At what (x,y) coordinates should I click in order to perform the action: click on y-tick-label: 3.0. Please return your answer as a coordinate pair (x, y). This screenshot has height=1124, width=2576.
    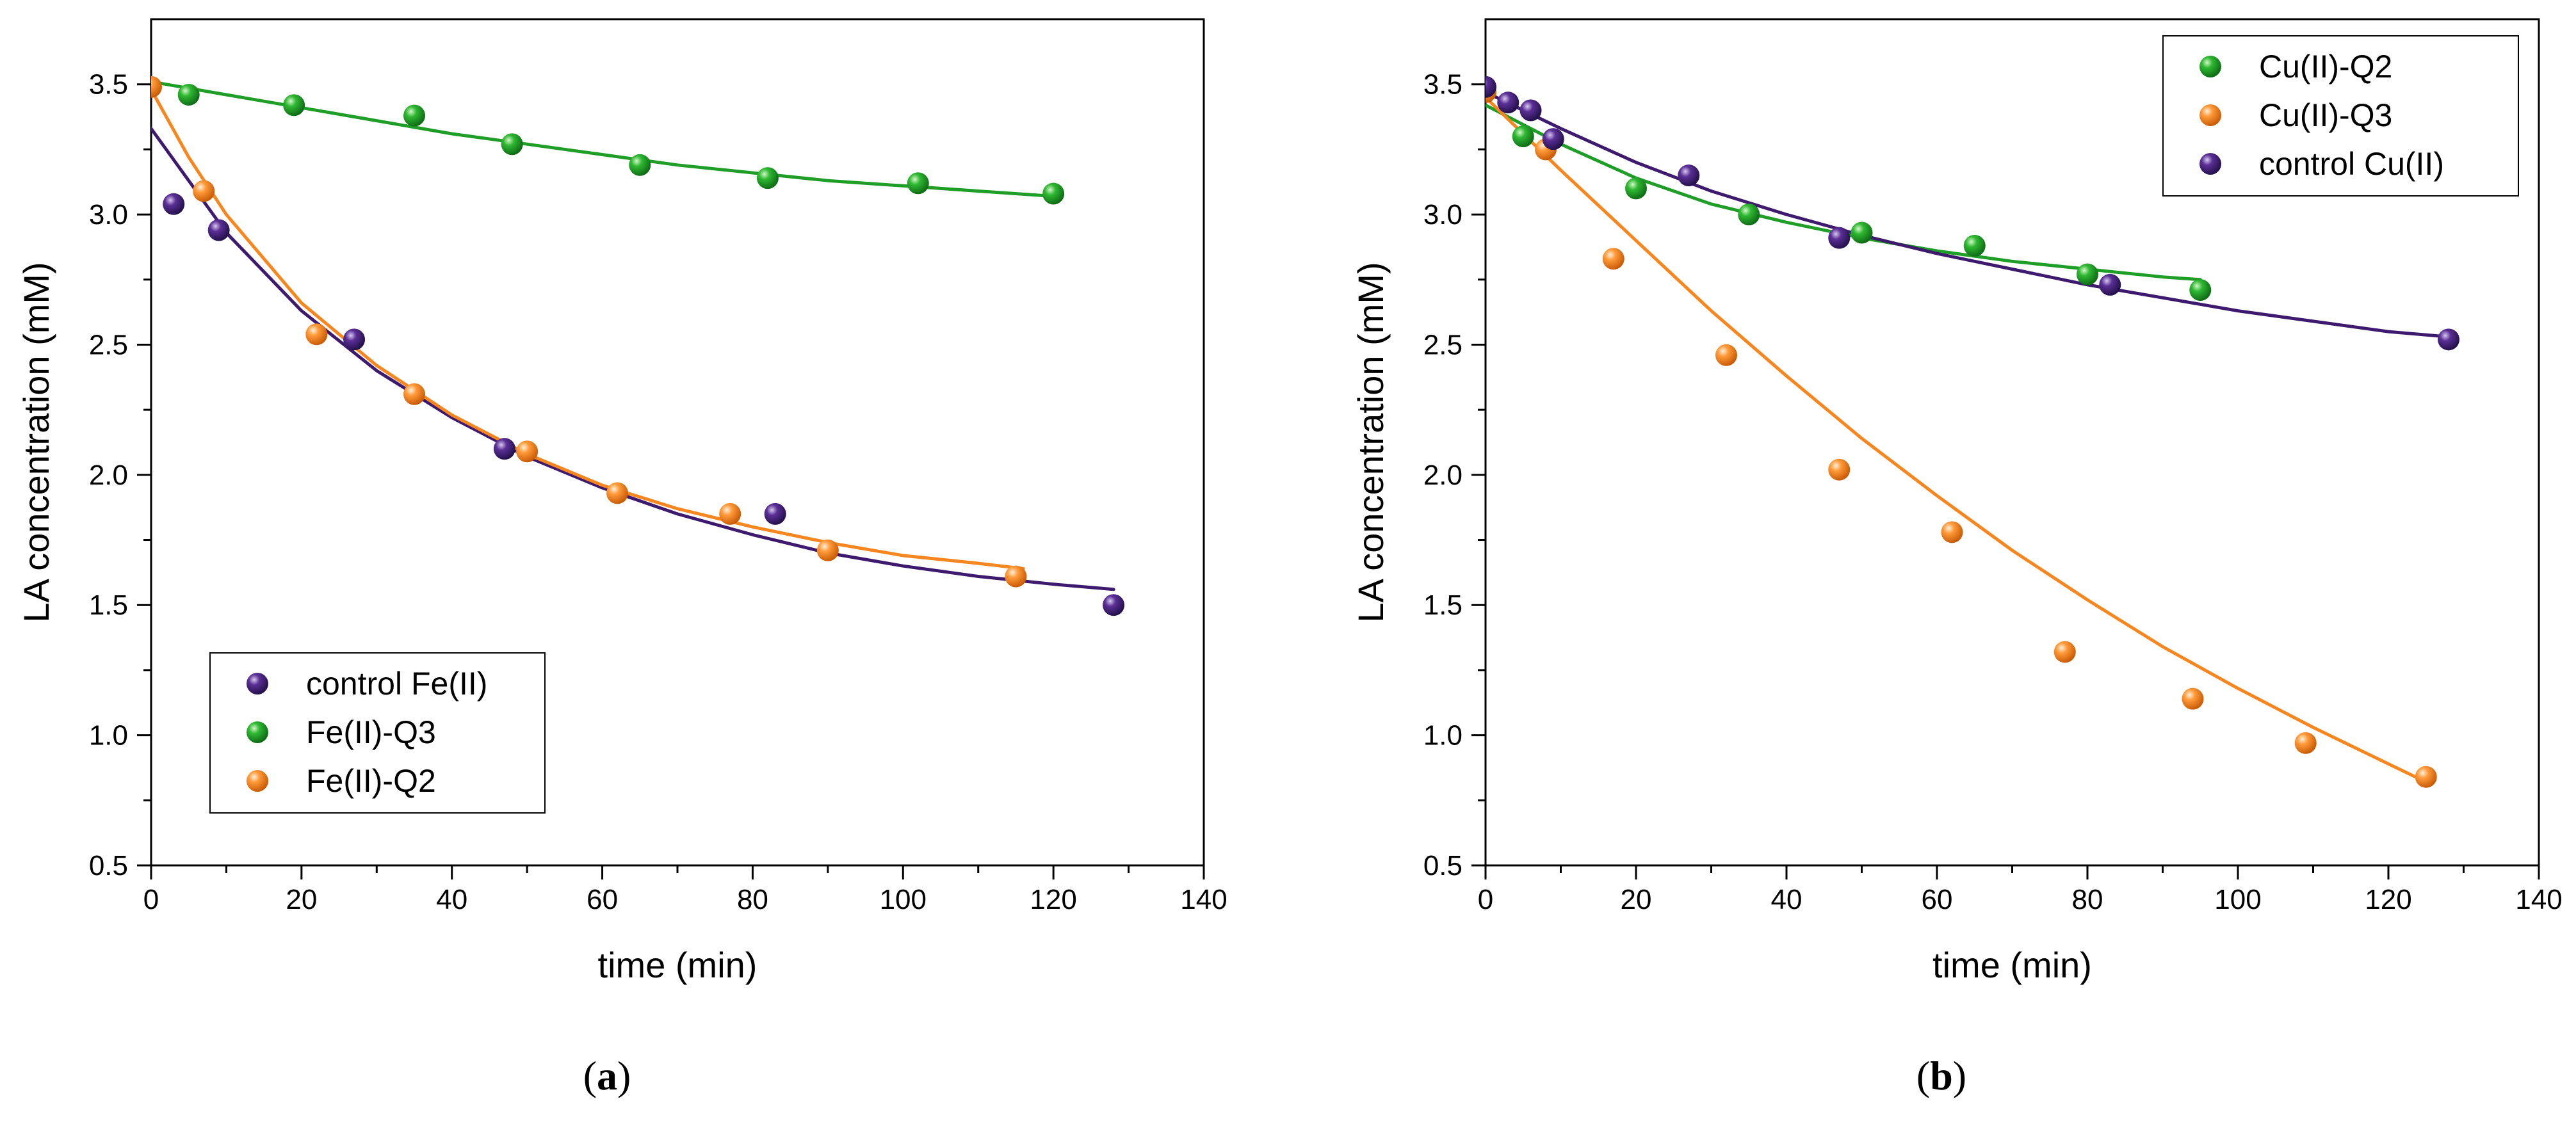
    Looking at the image, I should click on (108, 214).